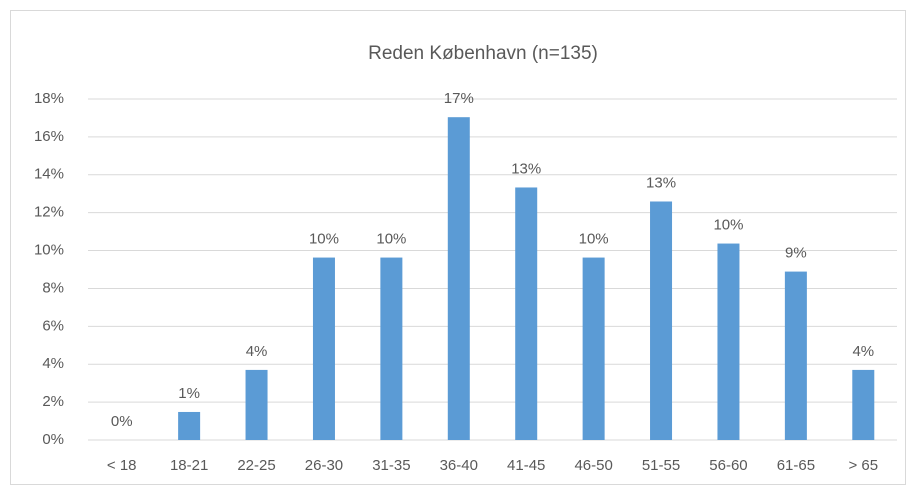 This screenshot has width=919, height=493. Describe the element at coordinates (796, 465) in the screenshot. I see `x-tick-label: 61-65` at that location.